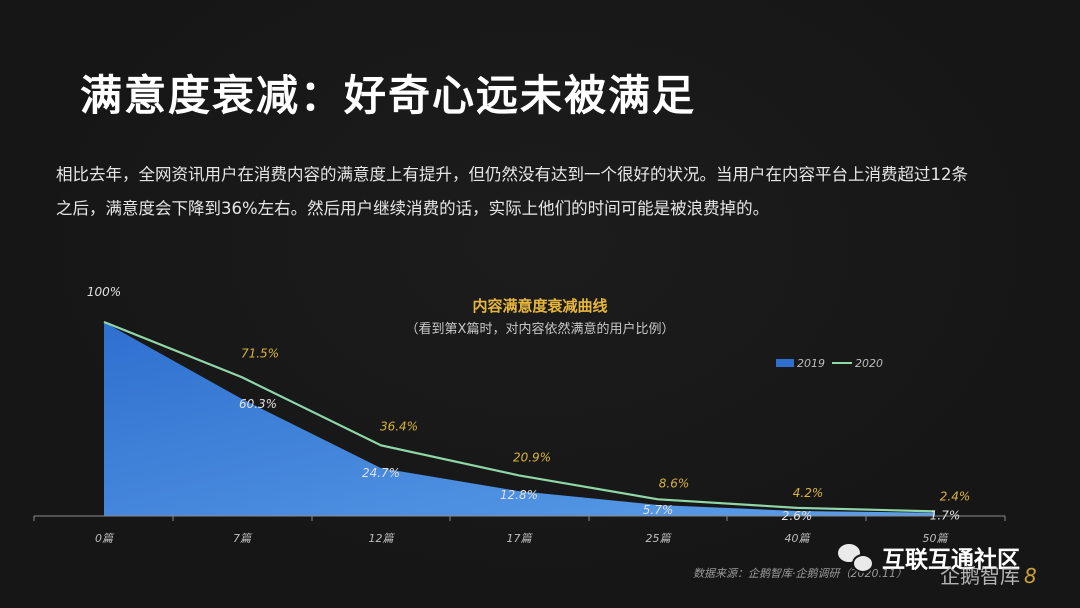  What do you see at coordinates (869, 363) in the screenshot?
I see `legend-label-2020: 2020` at bounding box center [869, 363].